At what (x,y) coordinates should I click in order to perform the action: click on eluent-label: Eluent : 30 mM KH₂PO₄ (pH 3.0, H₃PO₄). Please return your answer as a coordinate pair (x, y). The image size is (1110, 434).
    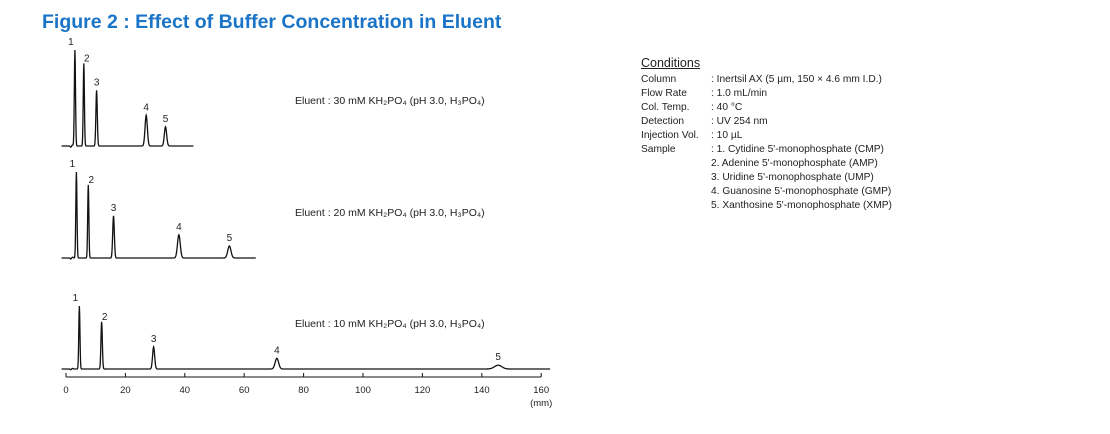
    Looking at the image, I should click on (390, 101).